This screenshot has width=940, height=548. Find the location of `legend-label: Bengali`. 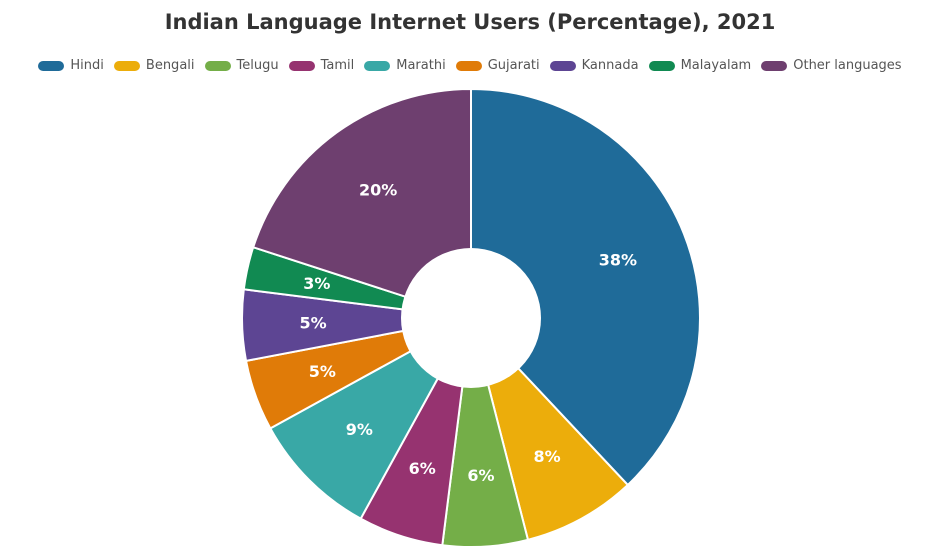

legend-label: Bengali is located at coordinates (170, 65).